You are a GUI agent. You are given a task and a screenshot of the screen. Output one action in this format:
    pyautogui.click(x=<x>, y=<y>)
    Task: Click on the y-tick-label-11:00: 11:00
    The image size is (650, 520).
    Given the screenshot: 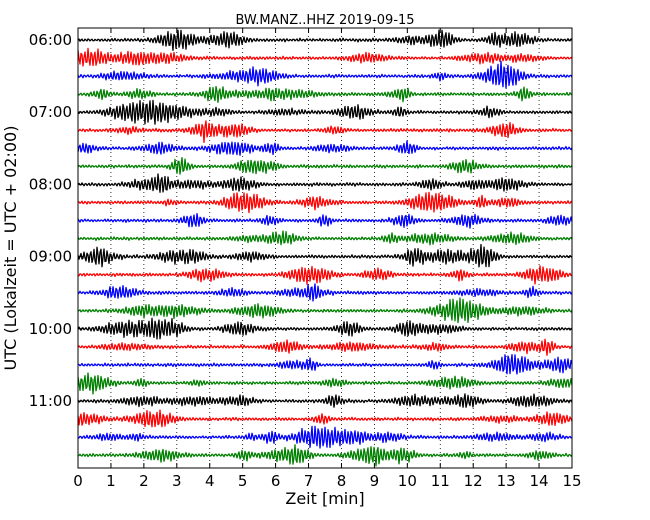 What is the action you would take?
    pyautogui.click(x=50, y=401)
    